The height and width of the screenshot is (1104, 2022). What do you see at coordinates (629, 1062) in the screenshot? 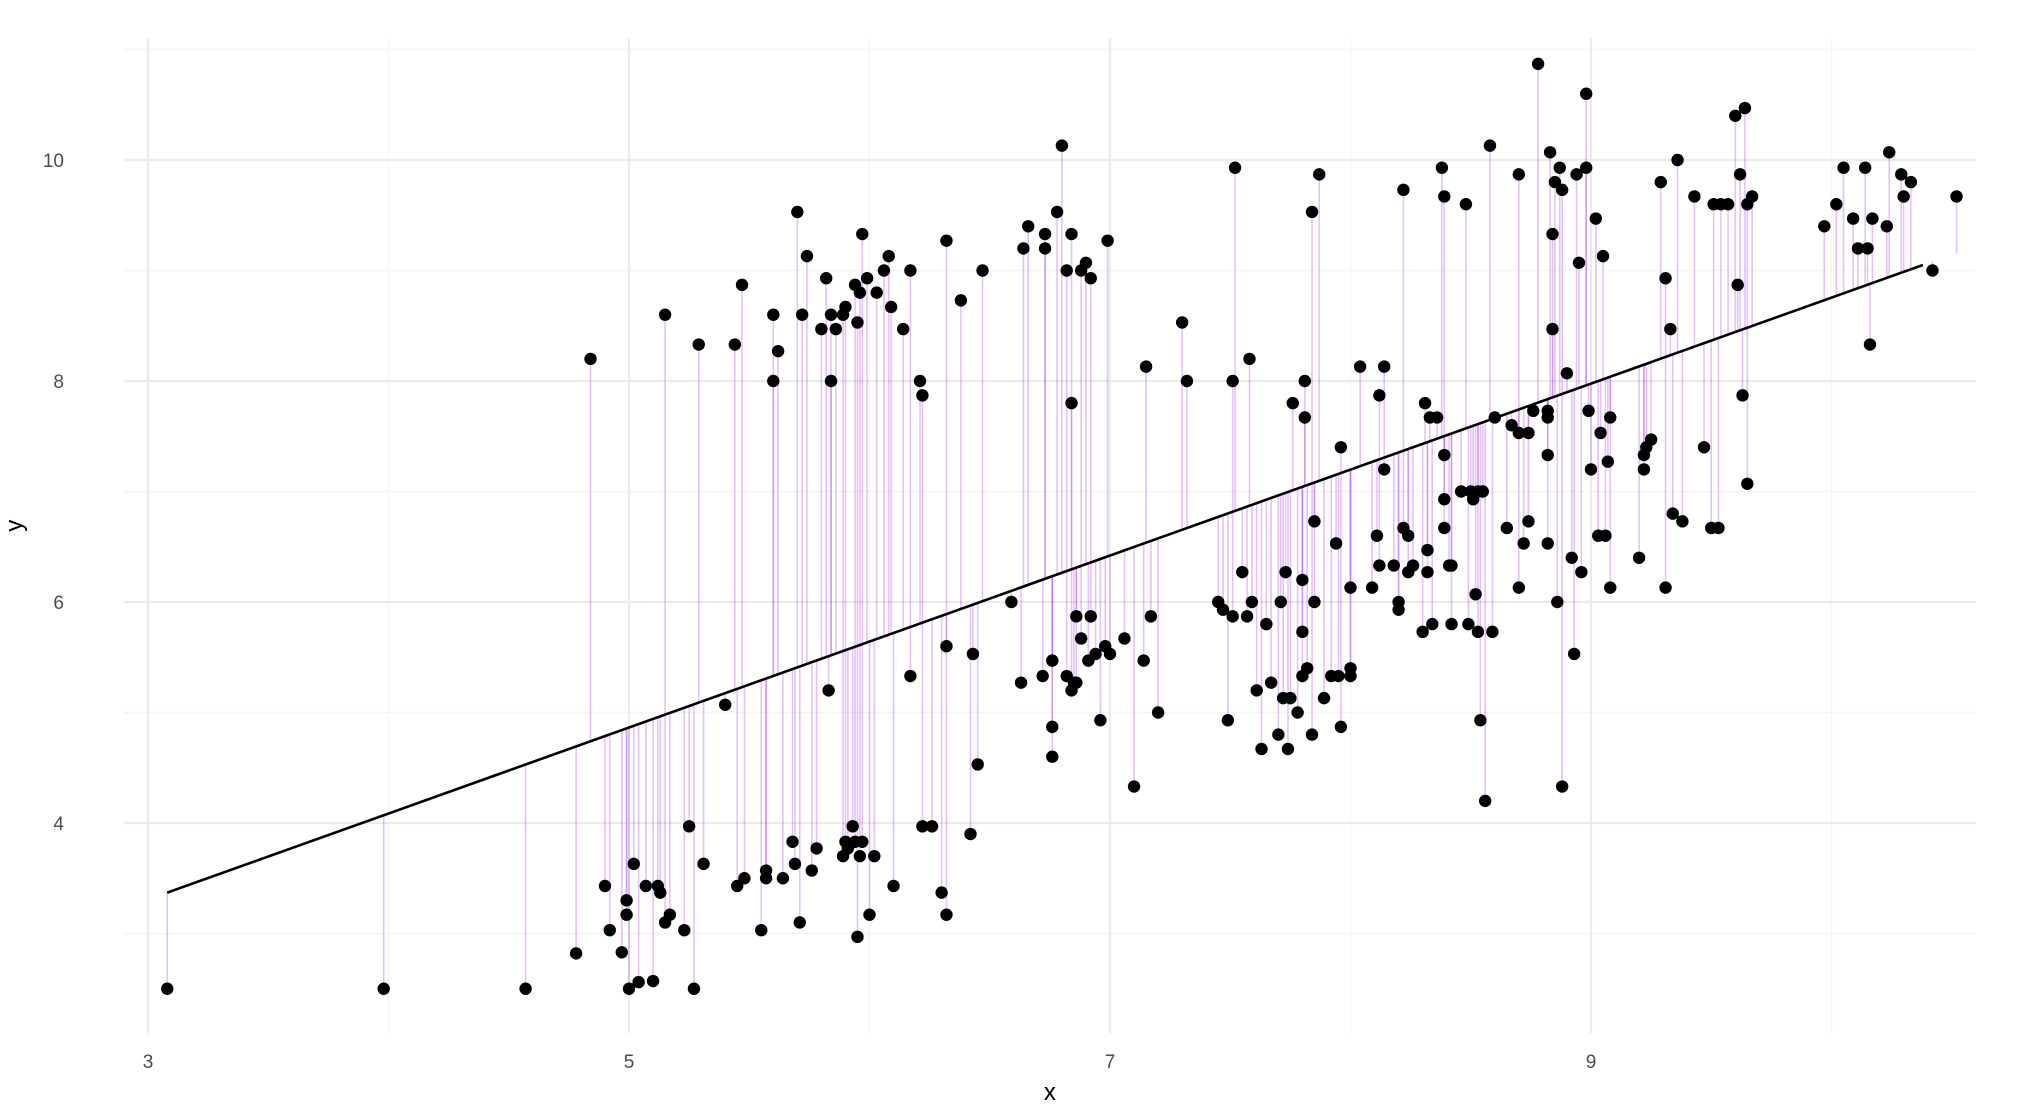
I see `x-tick-label: 5` at bounding box center [629, 1062].